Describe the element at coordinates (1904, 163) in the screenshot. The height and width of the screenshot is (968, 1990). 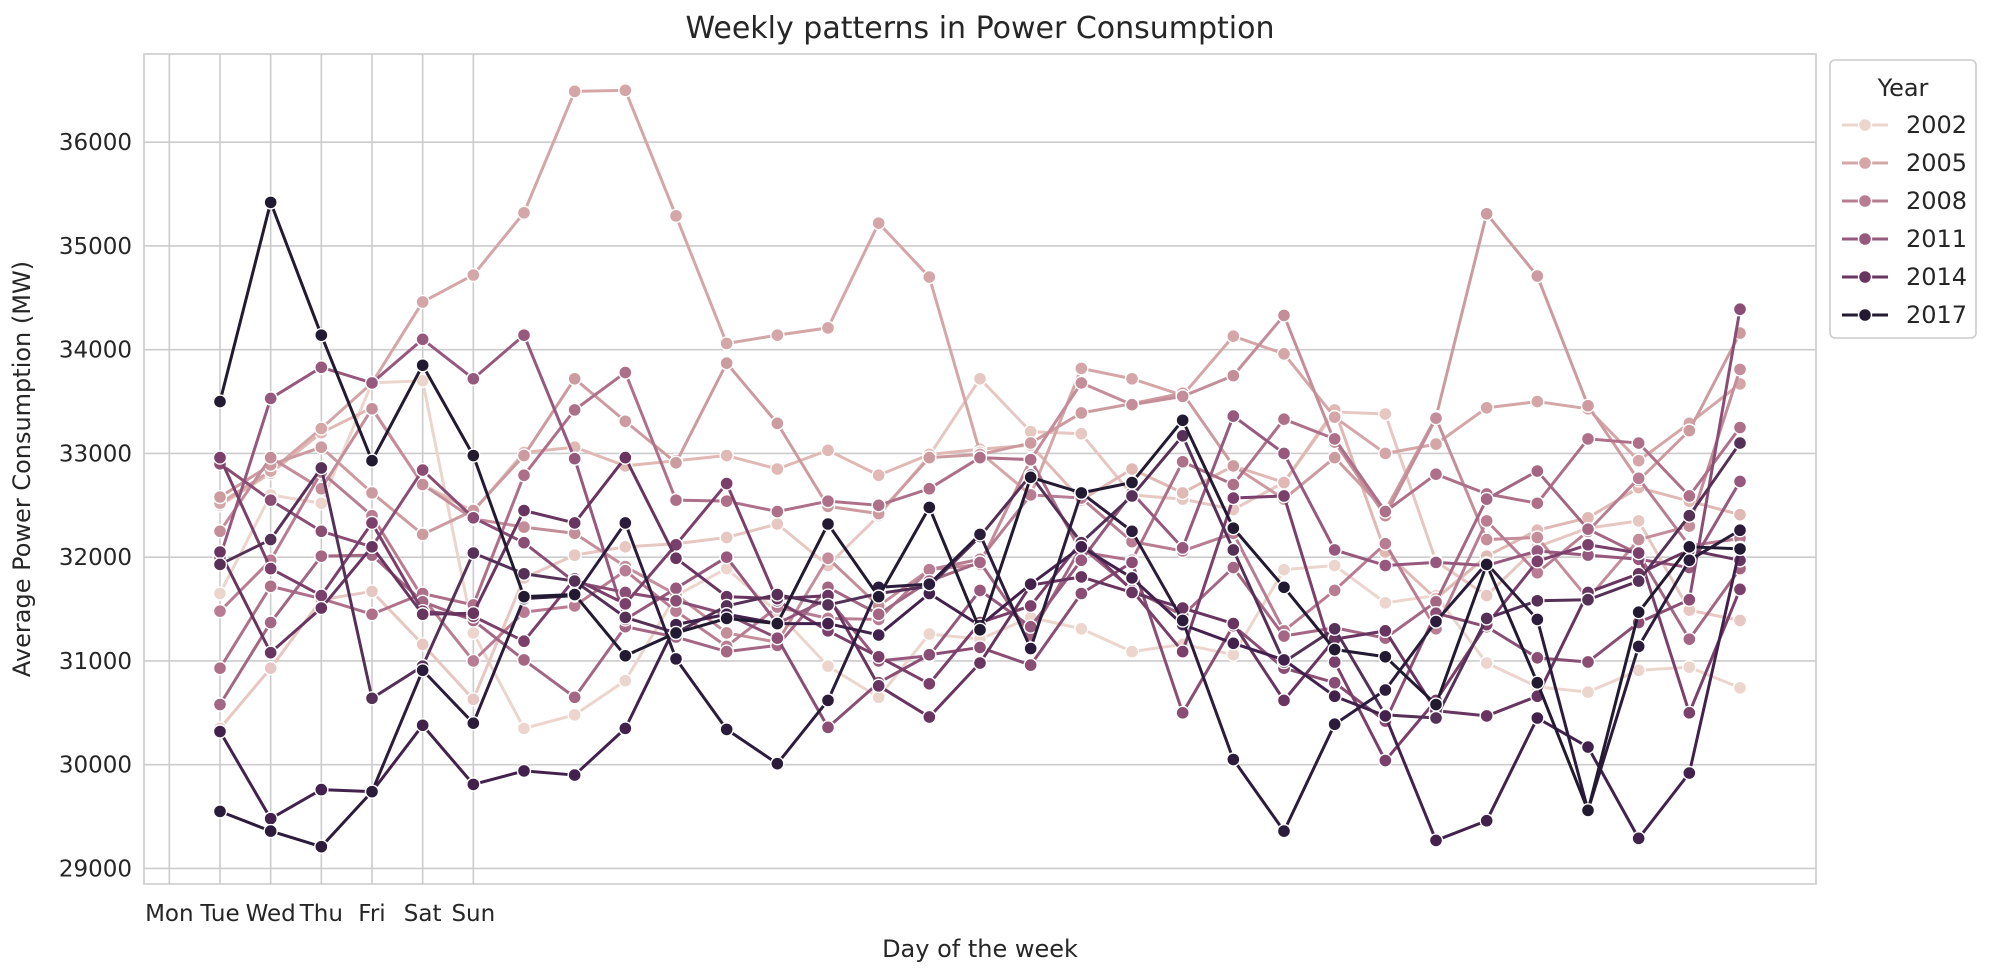
I see `legend-entry: 2005` at that location.